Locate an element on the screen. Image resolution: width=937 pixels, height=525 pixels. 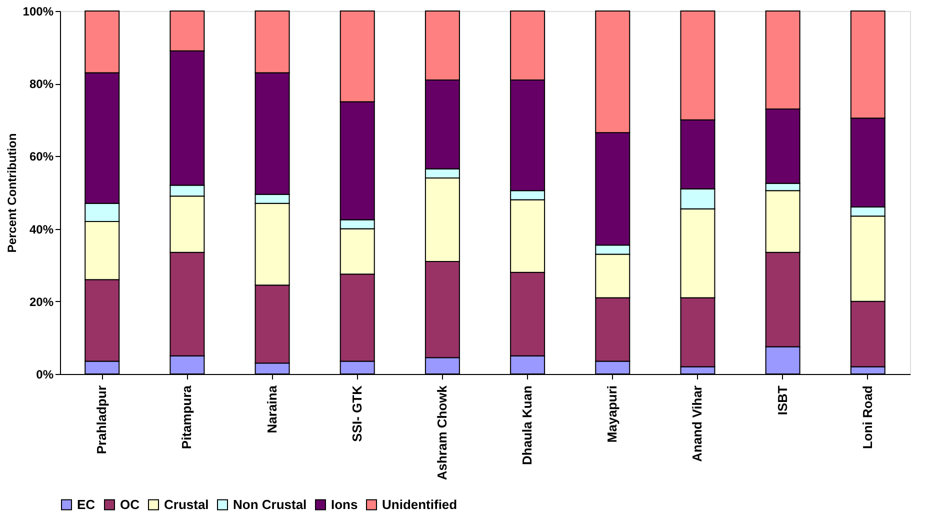
x-tick-label: Pitampura is located at coordinates (186, 417).